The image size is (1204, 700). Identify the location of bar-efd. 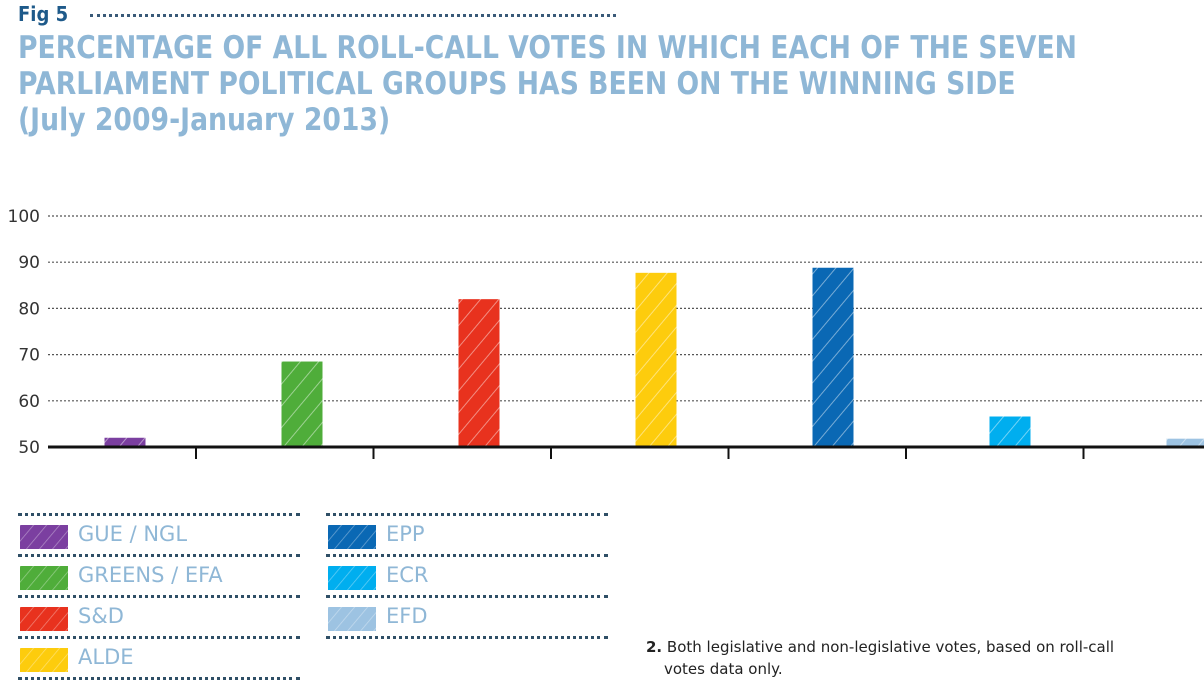
(1185, 442).